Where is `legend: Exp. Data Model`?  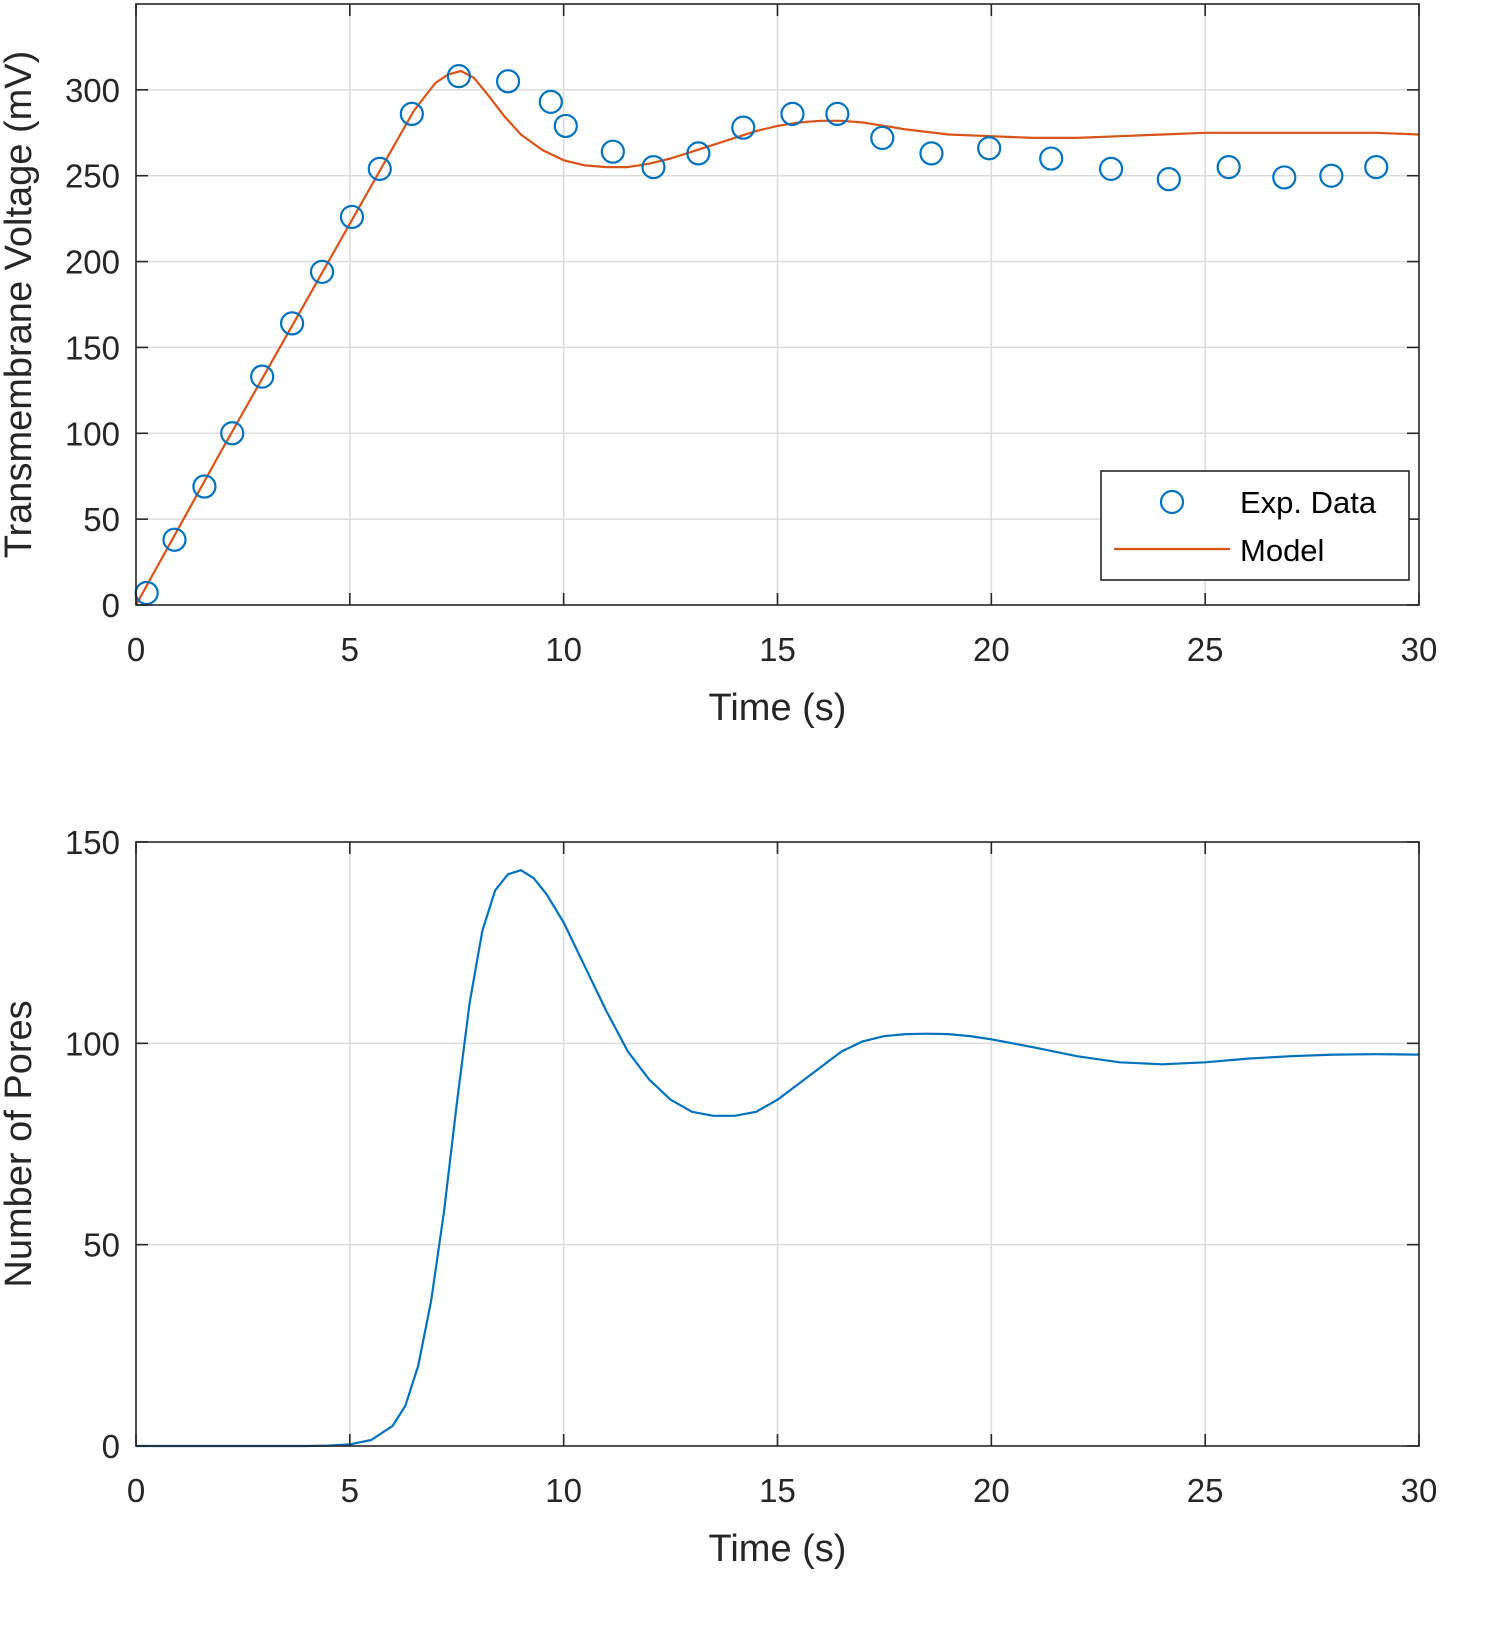 legend: Exp. Data Model is located at coordinates (1255, 525).